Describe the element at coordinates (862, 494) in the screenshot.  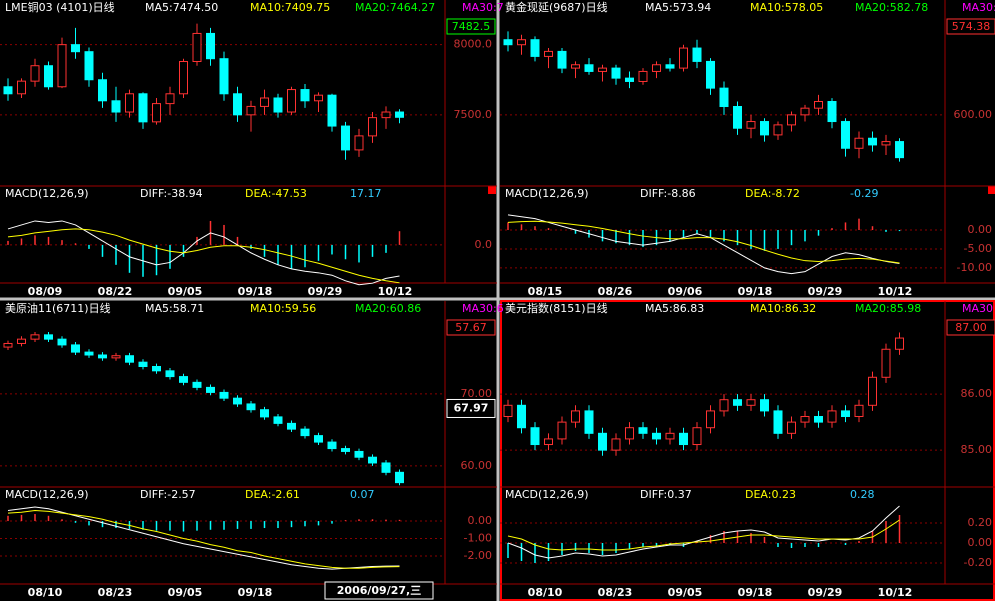
I see `macd-value: 0.28` at that location.